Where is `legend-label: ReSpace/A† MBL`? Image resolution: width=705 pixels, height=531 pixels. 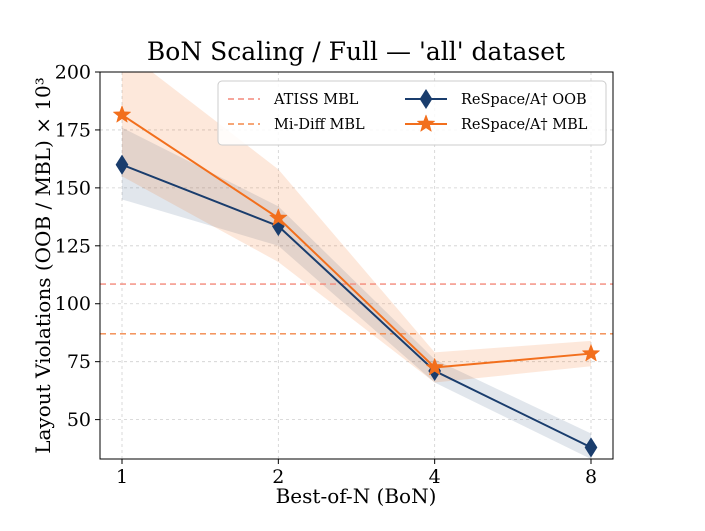 legend-label: ReSpace/A† MBL is located at coordinates (524, 125).